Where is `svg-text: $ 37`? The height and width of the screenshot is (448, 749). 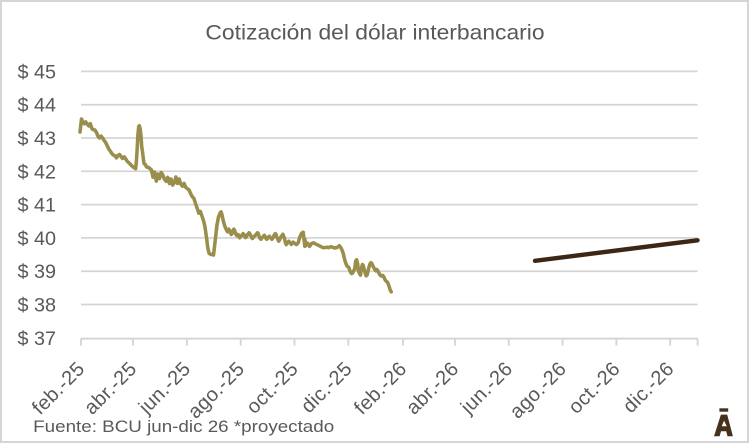 svg-text: $ 37 is located at coordinates (36, 339).